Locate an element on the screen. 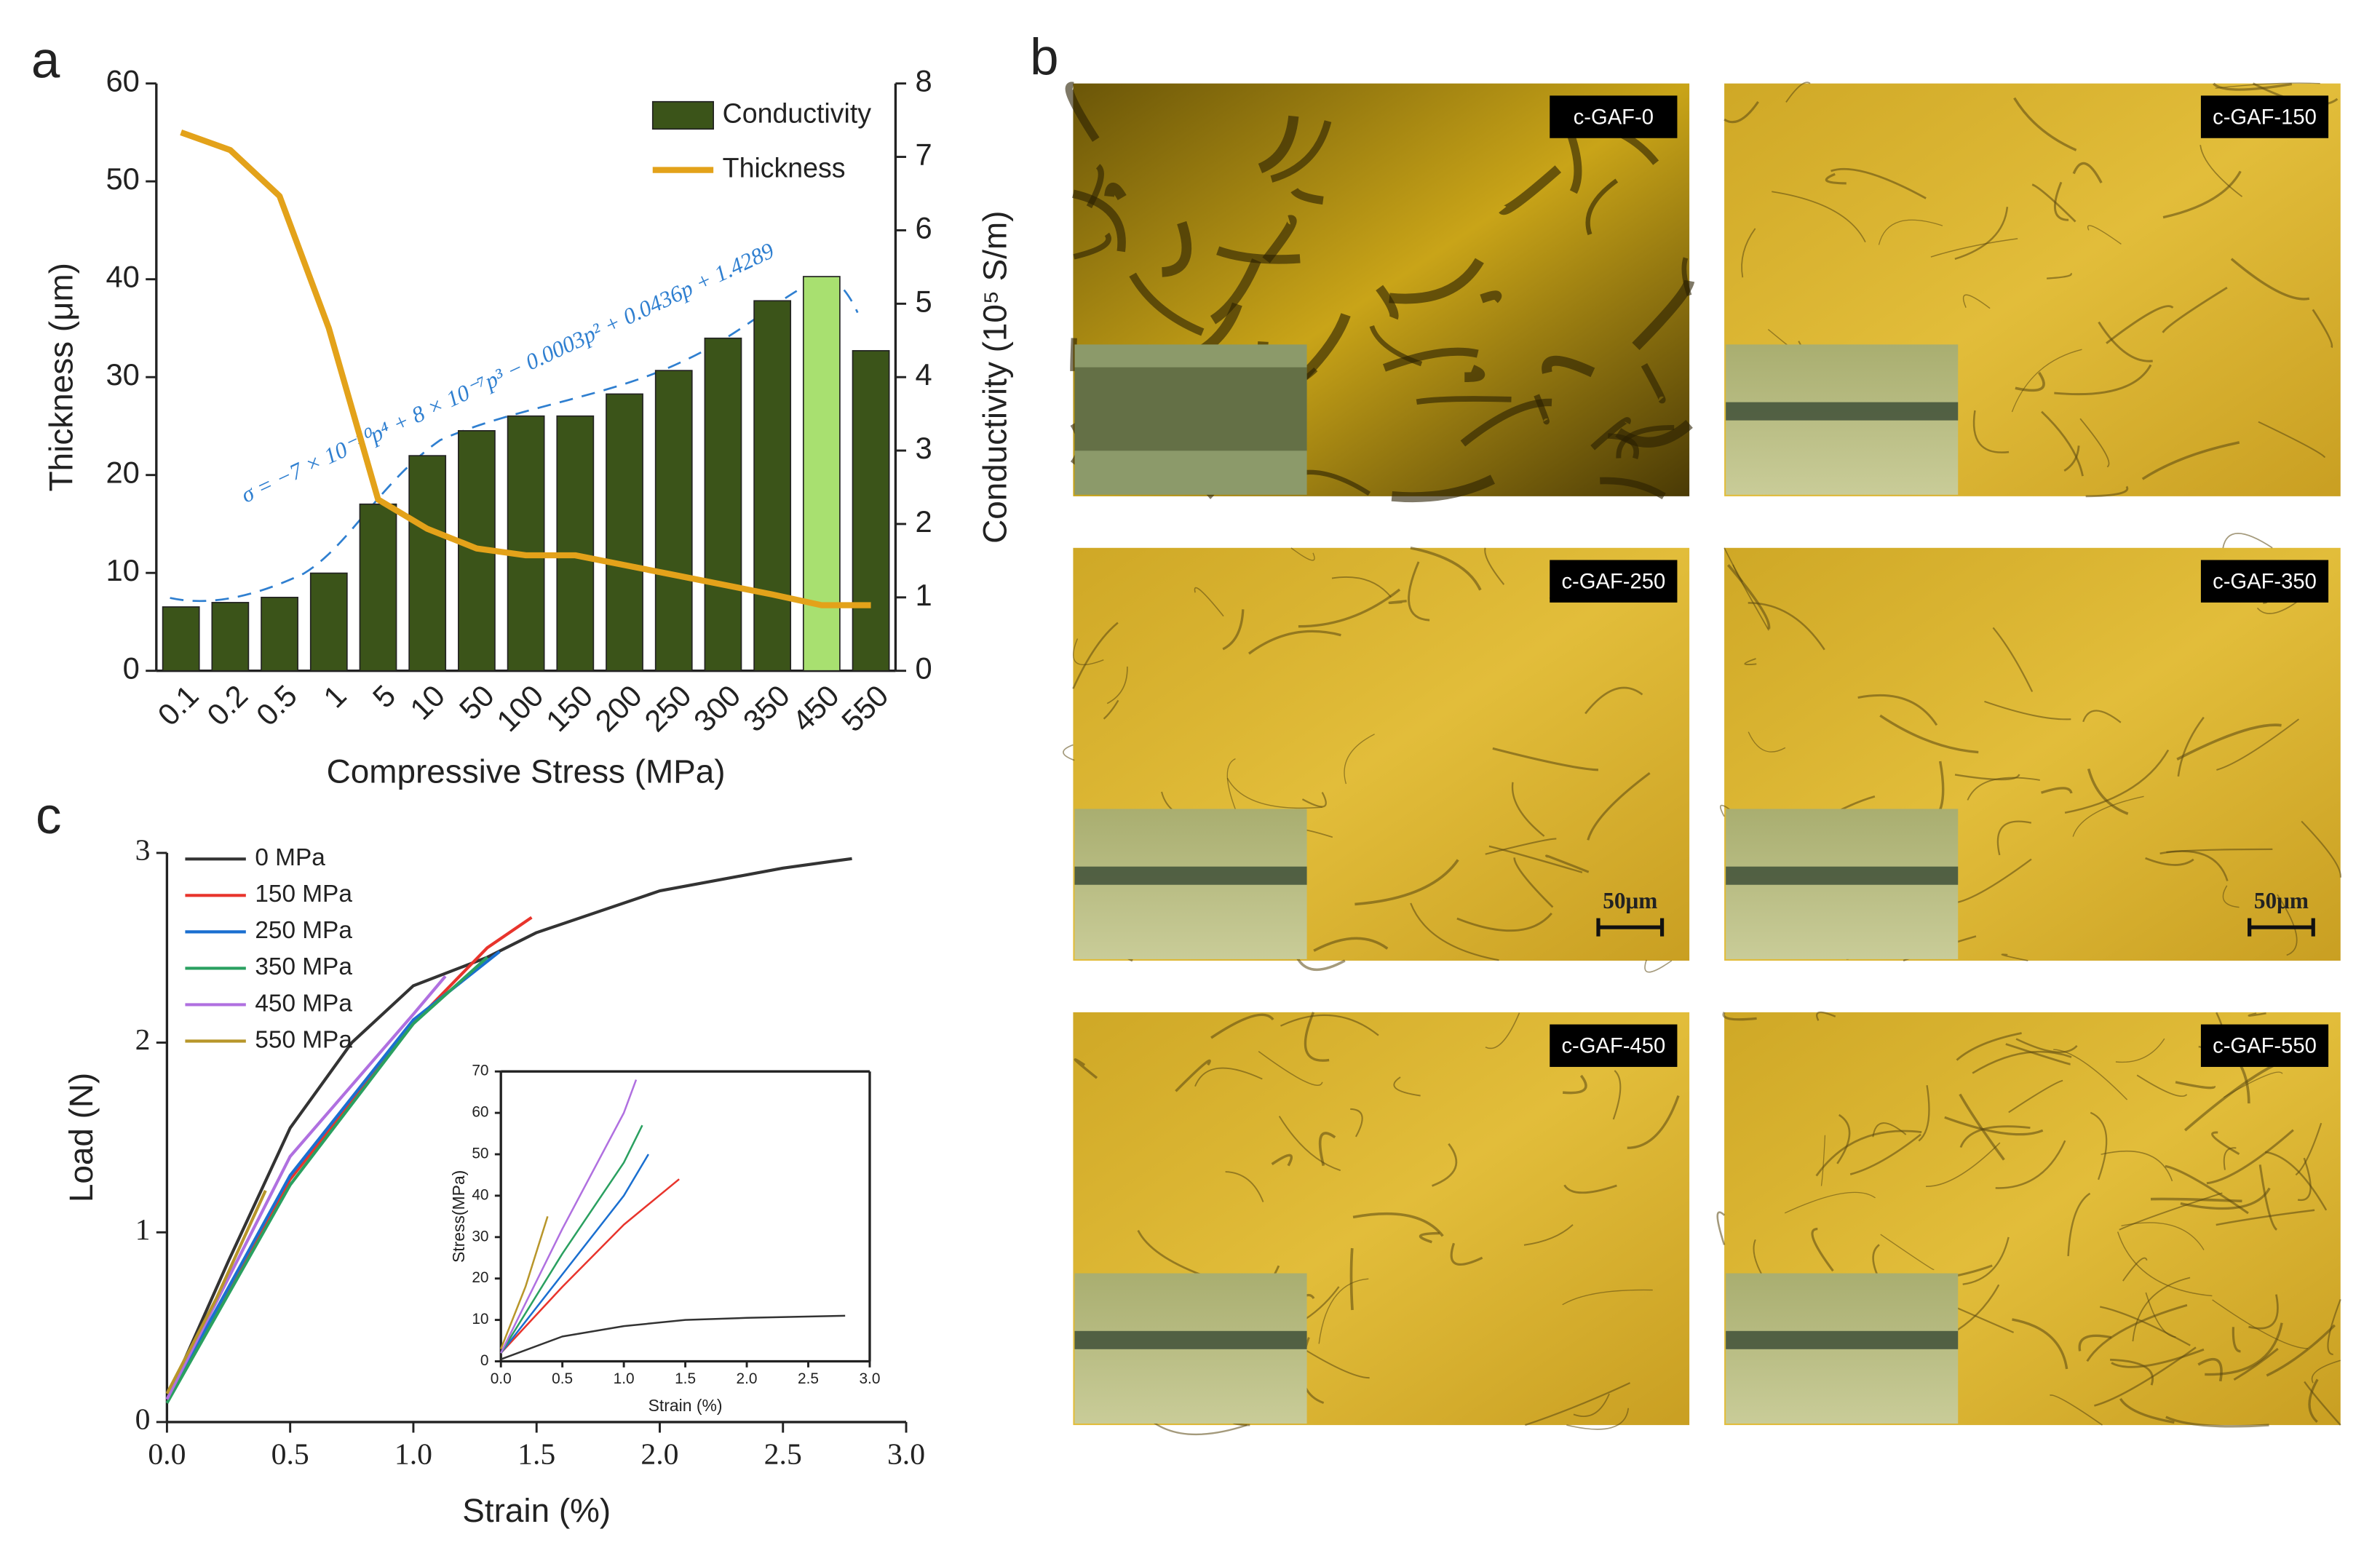  legend-label: 350 MPa is located at coordinates (303, 966).